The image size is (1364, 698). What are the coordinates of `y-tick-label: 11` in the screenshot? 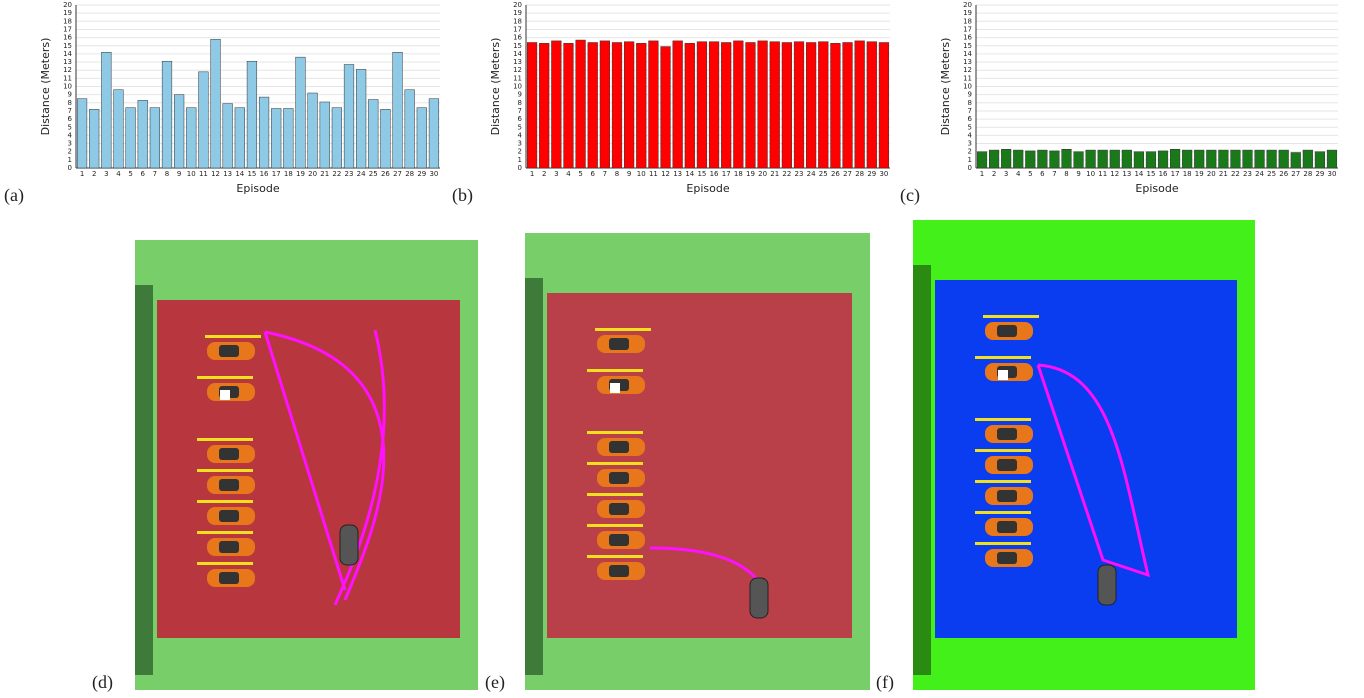 It's located at (967, 78).